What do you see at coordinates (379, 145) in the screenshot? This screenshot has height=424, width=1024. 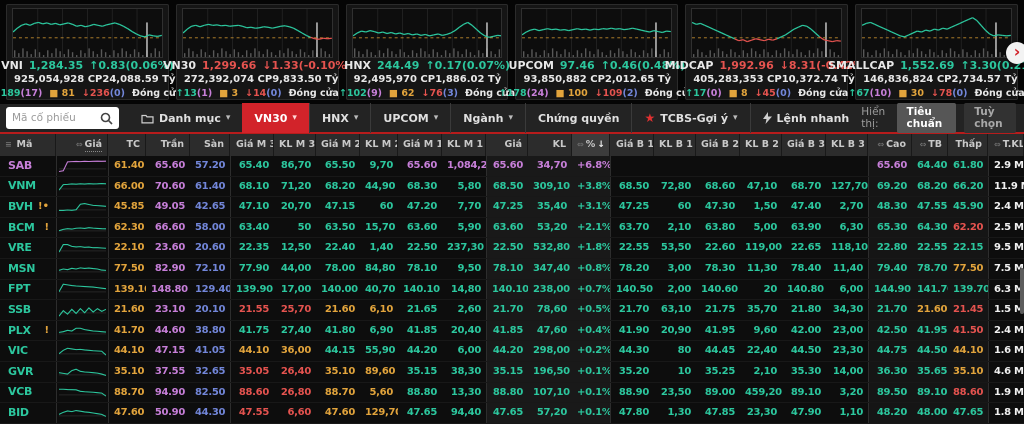 I see `column-header-klm2: KL M 2` at bounding box center [379, 145].